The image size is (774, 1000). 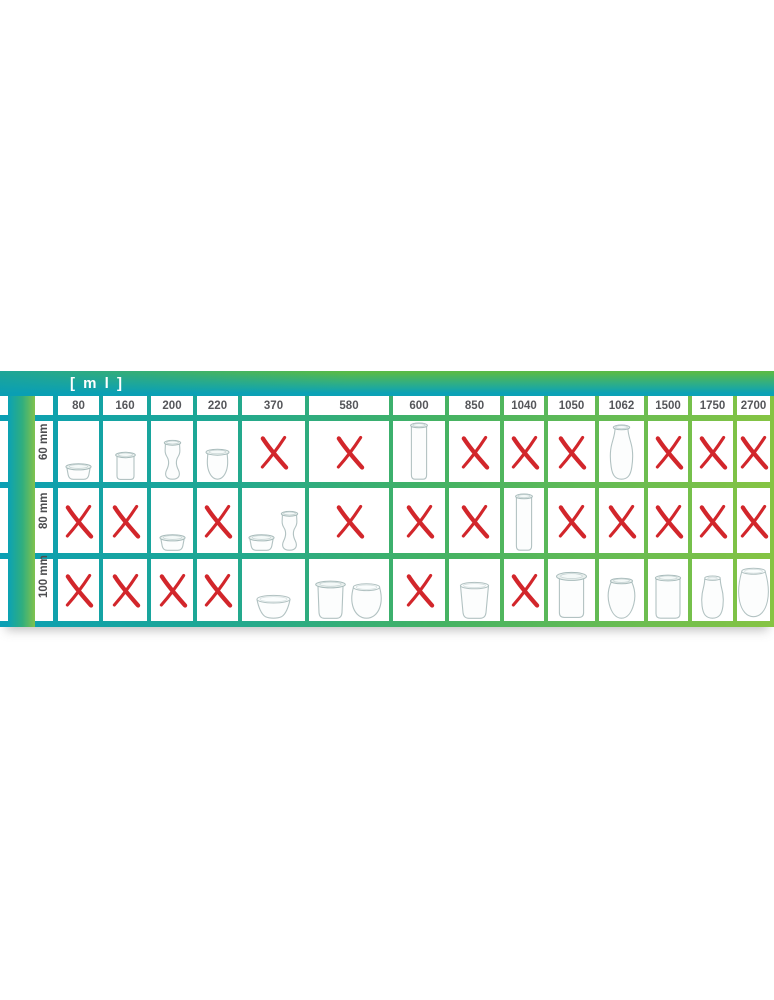 I want to click on jar-tulip-round-image, so click(x=621, y=598).